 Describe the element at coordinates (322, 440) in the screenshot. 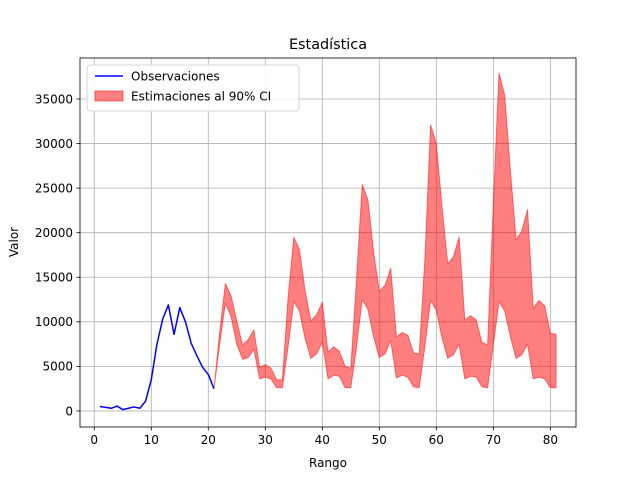

I see `x-tick-label: 40` at that location.